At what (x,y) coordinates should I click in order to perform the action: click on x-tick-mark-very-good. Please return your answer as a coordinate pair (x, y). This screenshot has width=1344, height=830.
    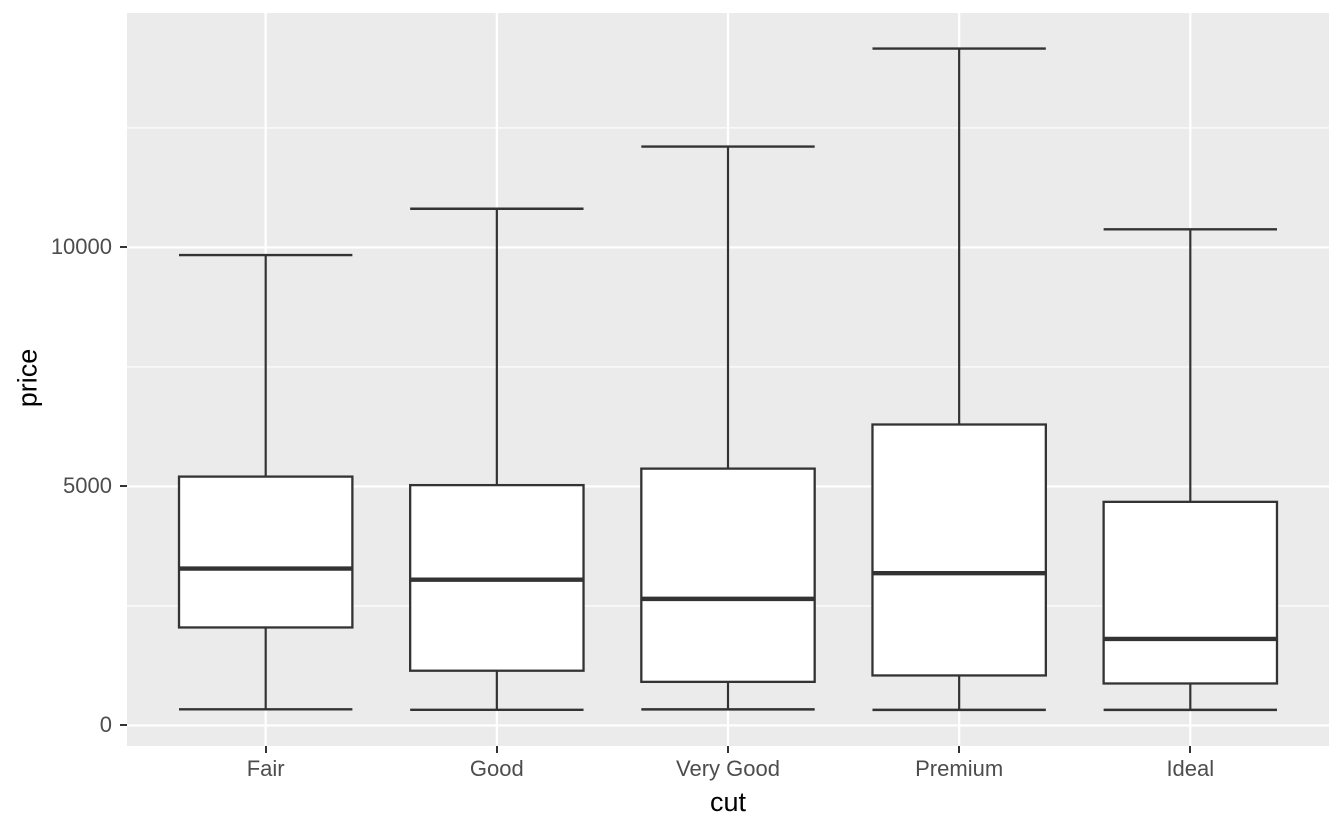
    Looking at the image, I should click on (728, 749).